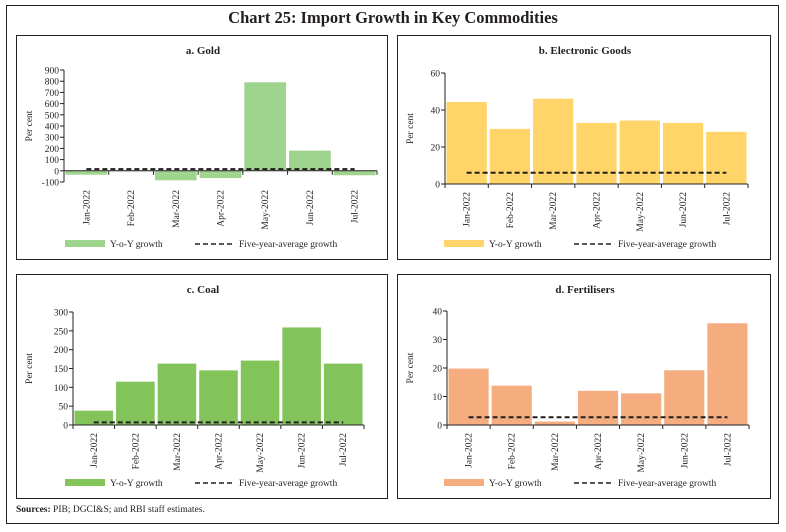  Describe the element at coordinates (52, 72) in the screenshot. I see `y-tick-label: 900` at that location.